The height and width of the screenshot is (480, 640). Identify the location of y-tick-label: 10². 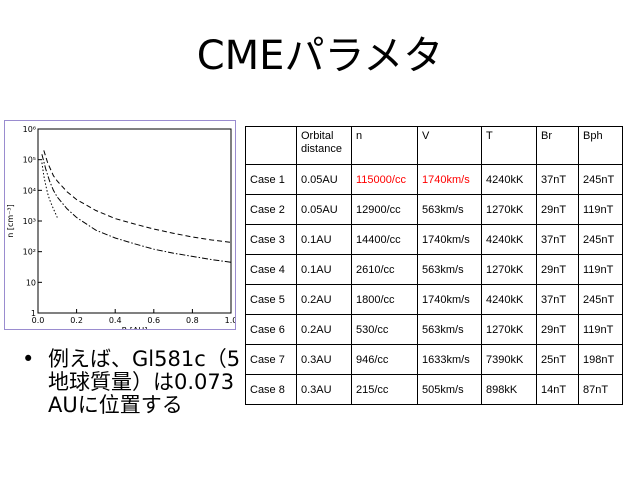
(29, 252).